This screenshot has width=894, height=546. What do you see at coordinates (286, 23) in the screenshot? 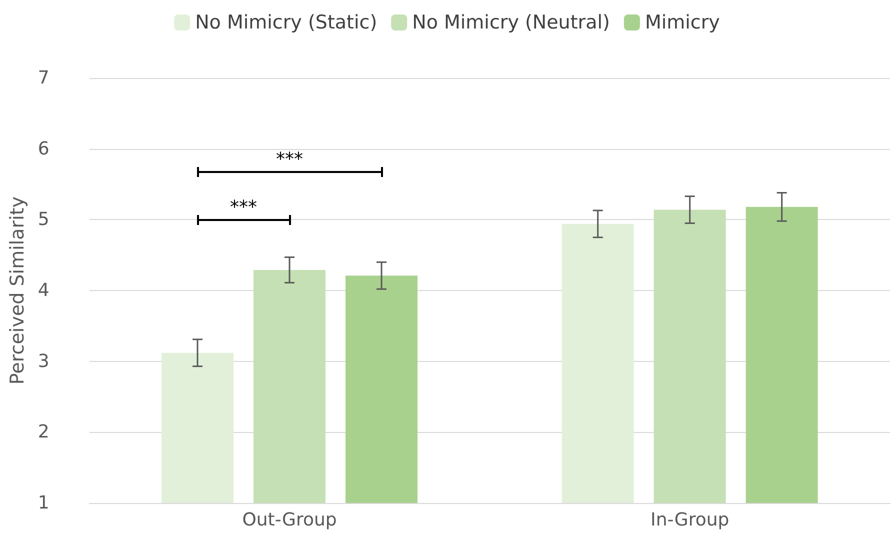
I see `legend-label: No Mimicry (Static)` at bounding box center [286, 23].